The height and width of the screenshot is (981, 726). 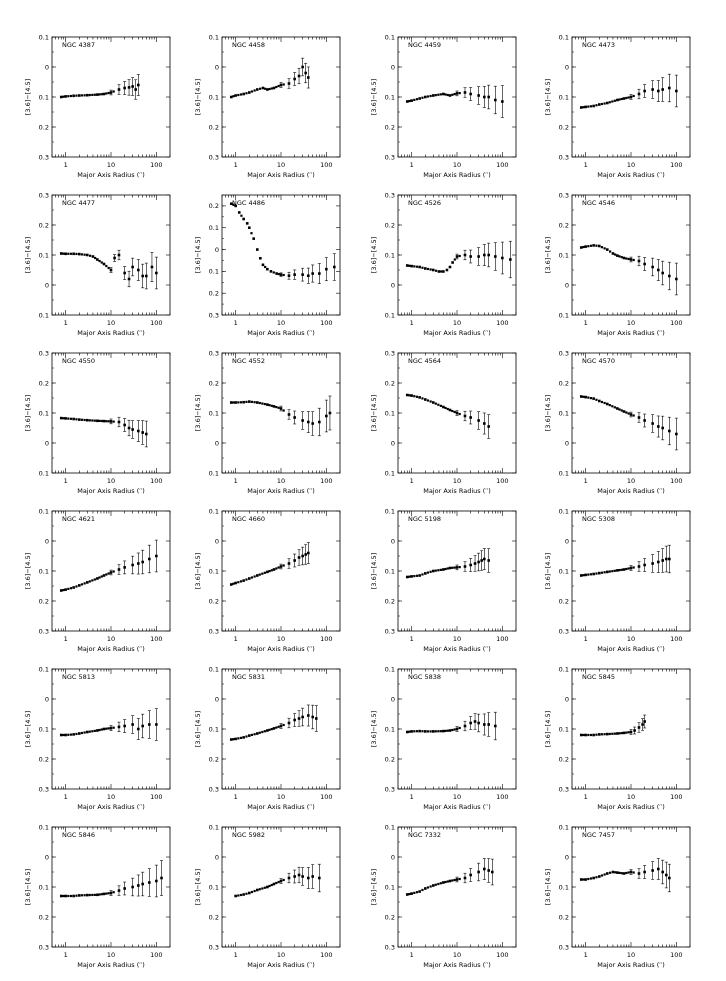 I want to click on chart-title: NGC 4459, so click(x=424, y=45).